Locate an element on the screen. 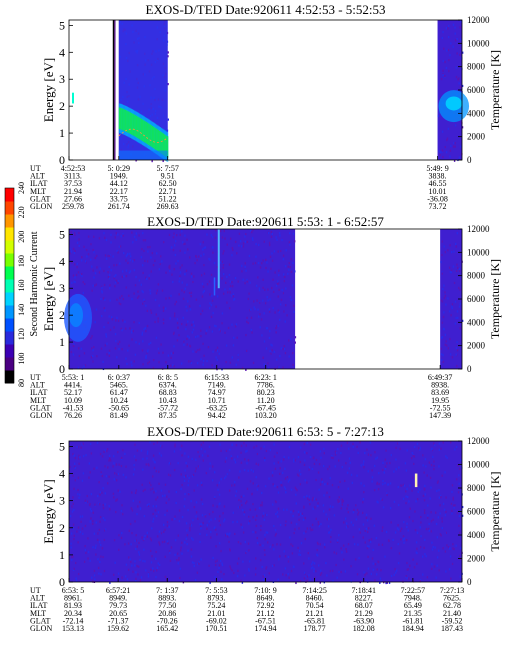  orbit-value-ut: 5: 7:57 is located at coordinates (167, 168).